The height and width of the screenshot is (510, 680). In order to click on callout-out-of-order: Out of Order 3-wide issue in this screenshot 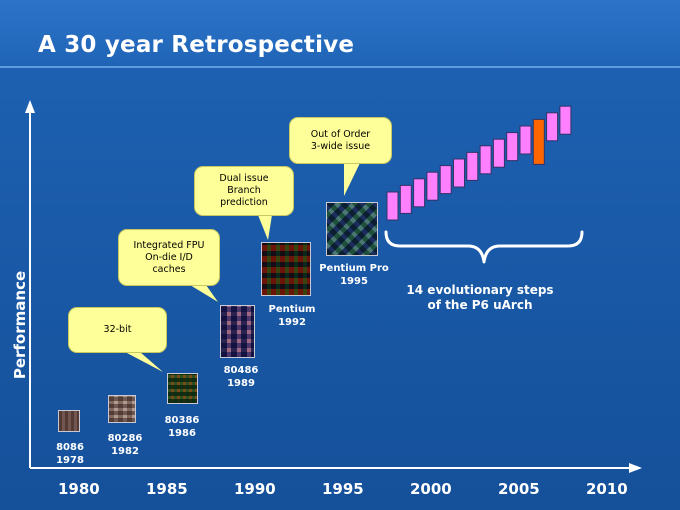, I will do `click(340, 140)`.